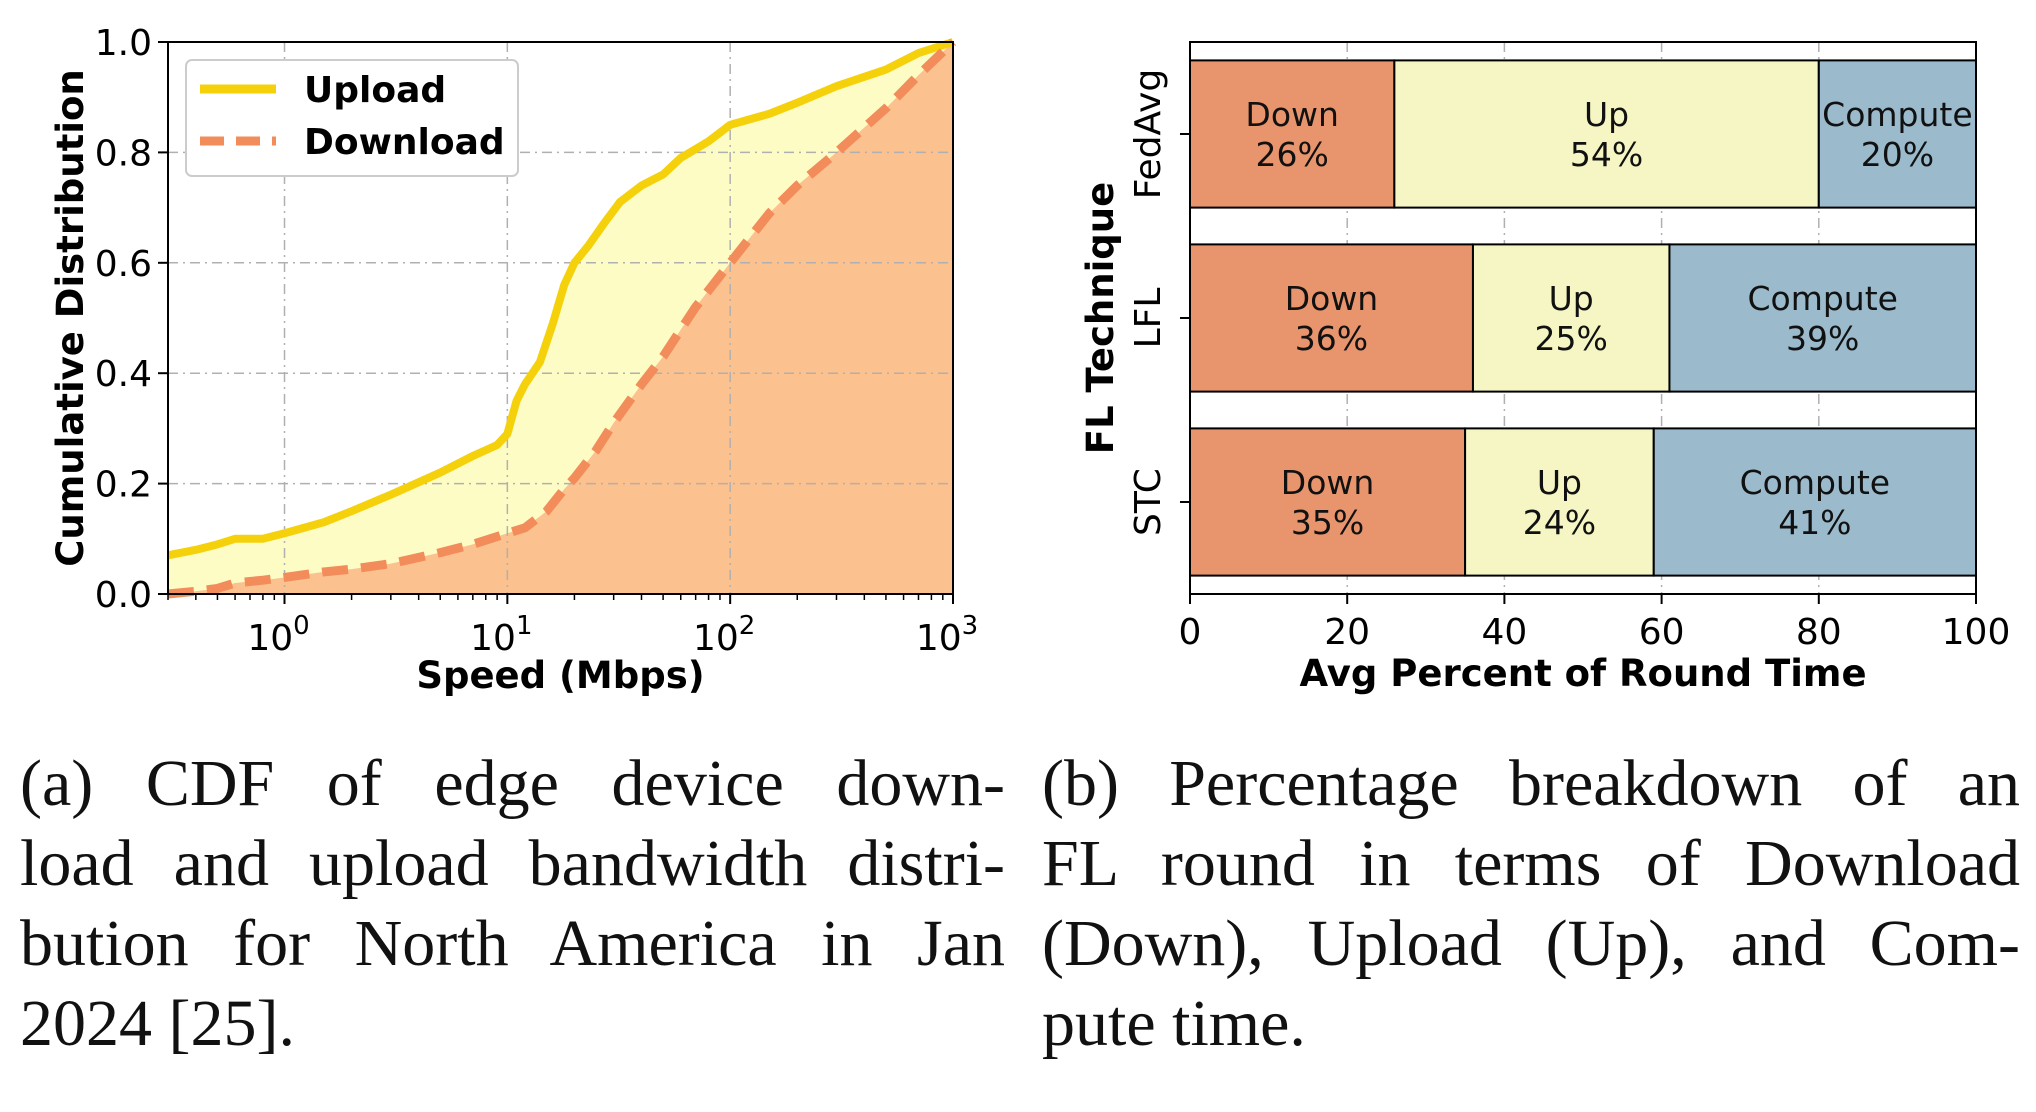 The width and height of the screenshot is (2036, 1112). I want to click on segment-value-label: 35%, so click(1327, 522).